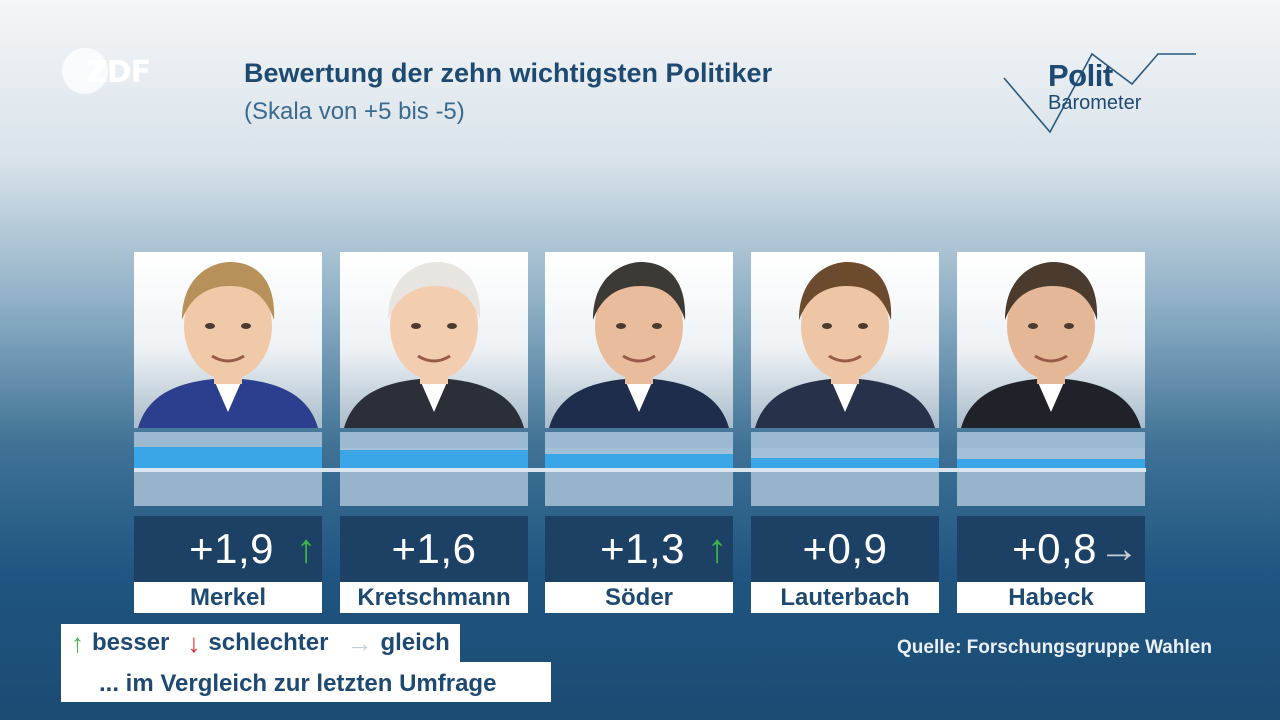  Describe the element at coordinates (508, 73) in the screenshot. I see `chart-title: Bewertung der zehn wichtigsten Politiker` at that location.